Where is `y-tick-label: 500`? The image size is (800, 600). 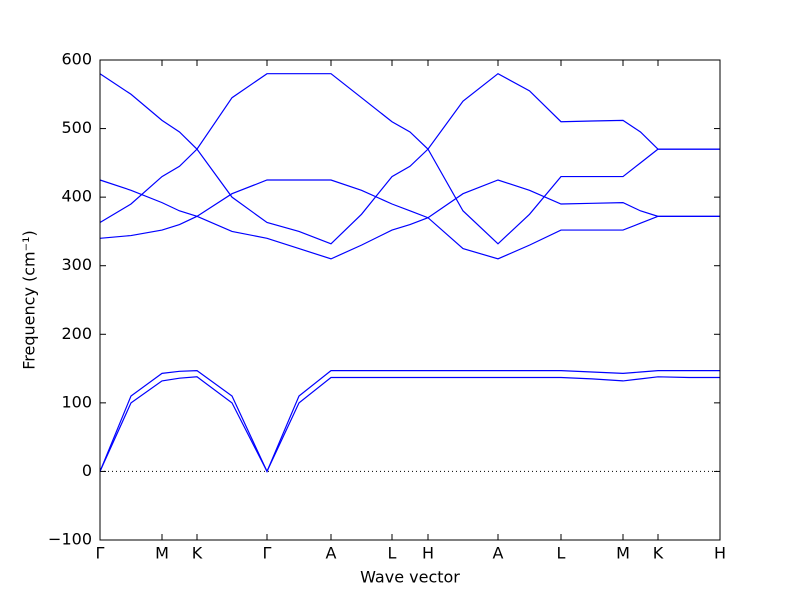 y-tick-label: 500 is located at coordinates (76, 127).